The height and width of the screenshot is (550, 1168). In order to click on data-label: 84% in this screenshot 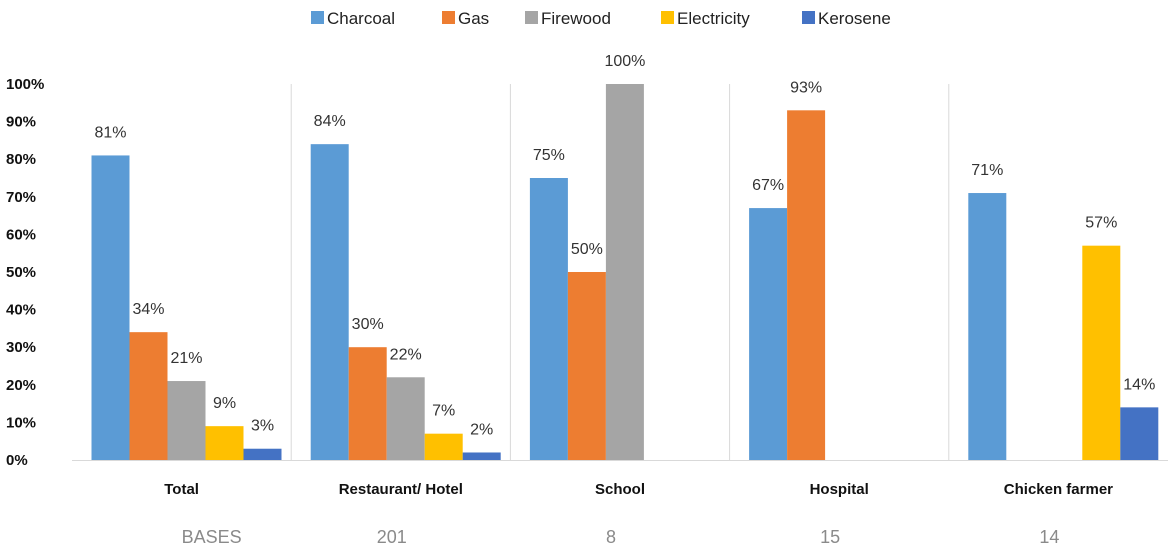, I will do `click(330, 121)`.